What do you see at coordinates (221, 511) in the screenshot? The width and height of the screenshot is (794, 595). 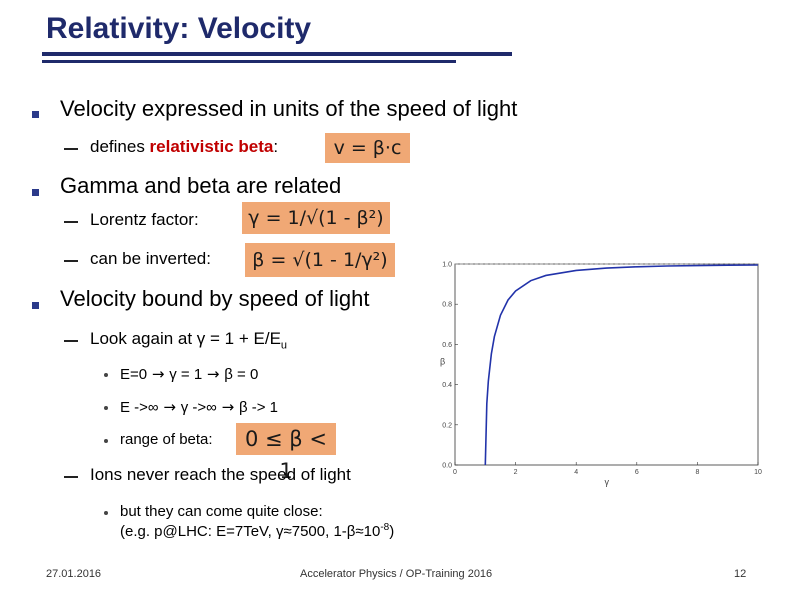 I see `point-come-close: but they can come quite close:` at bounding box center [221, 511].